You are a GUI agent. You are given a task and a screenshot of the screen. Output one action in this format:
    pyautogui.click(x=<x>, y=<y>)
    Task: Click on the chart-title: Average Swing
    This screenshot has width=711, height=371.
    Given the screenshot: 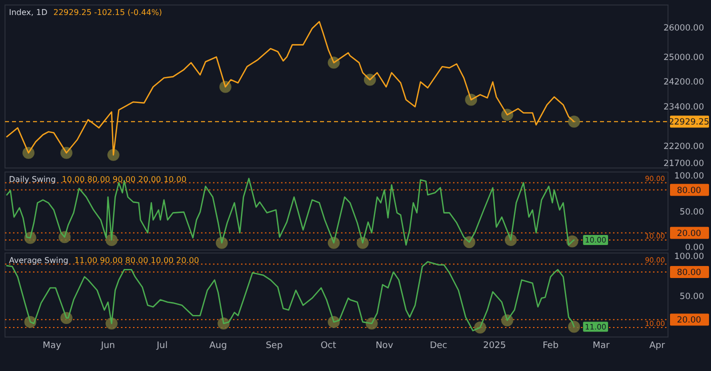 What is the action you would take?
    pyautogui.click(x=38, y=260)
    